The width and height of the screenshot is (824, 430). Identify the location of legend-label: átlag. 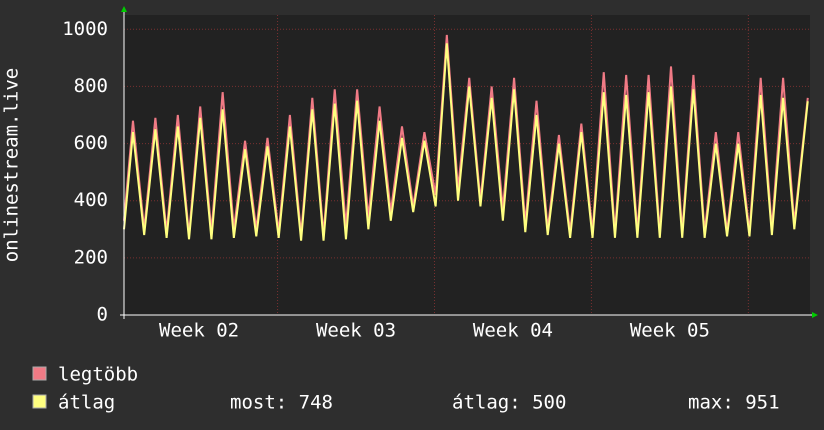
(86, 403).